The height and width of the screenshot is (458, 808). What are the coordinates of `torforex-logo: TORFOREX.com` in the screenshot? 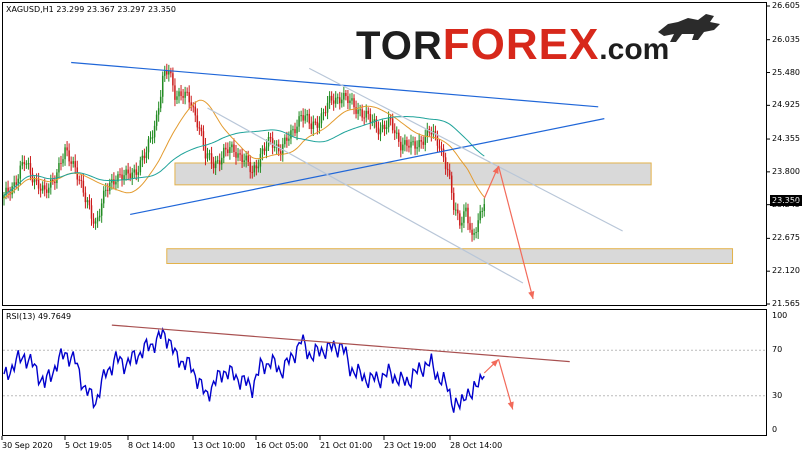 It's located at (513, 44).